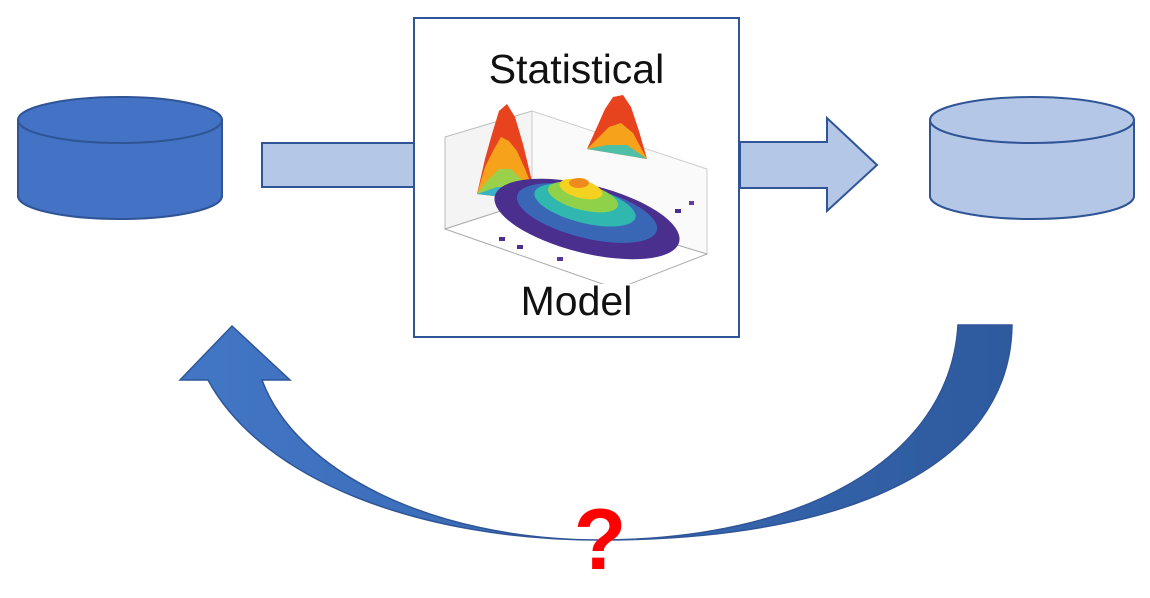 The image size is (1150, 598). What do you see at coordinates (600, 540) in the screenshot?
I see `question-mark: ?` at bounding box center [600, 540].